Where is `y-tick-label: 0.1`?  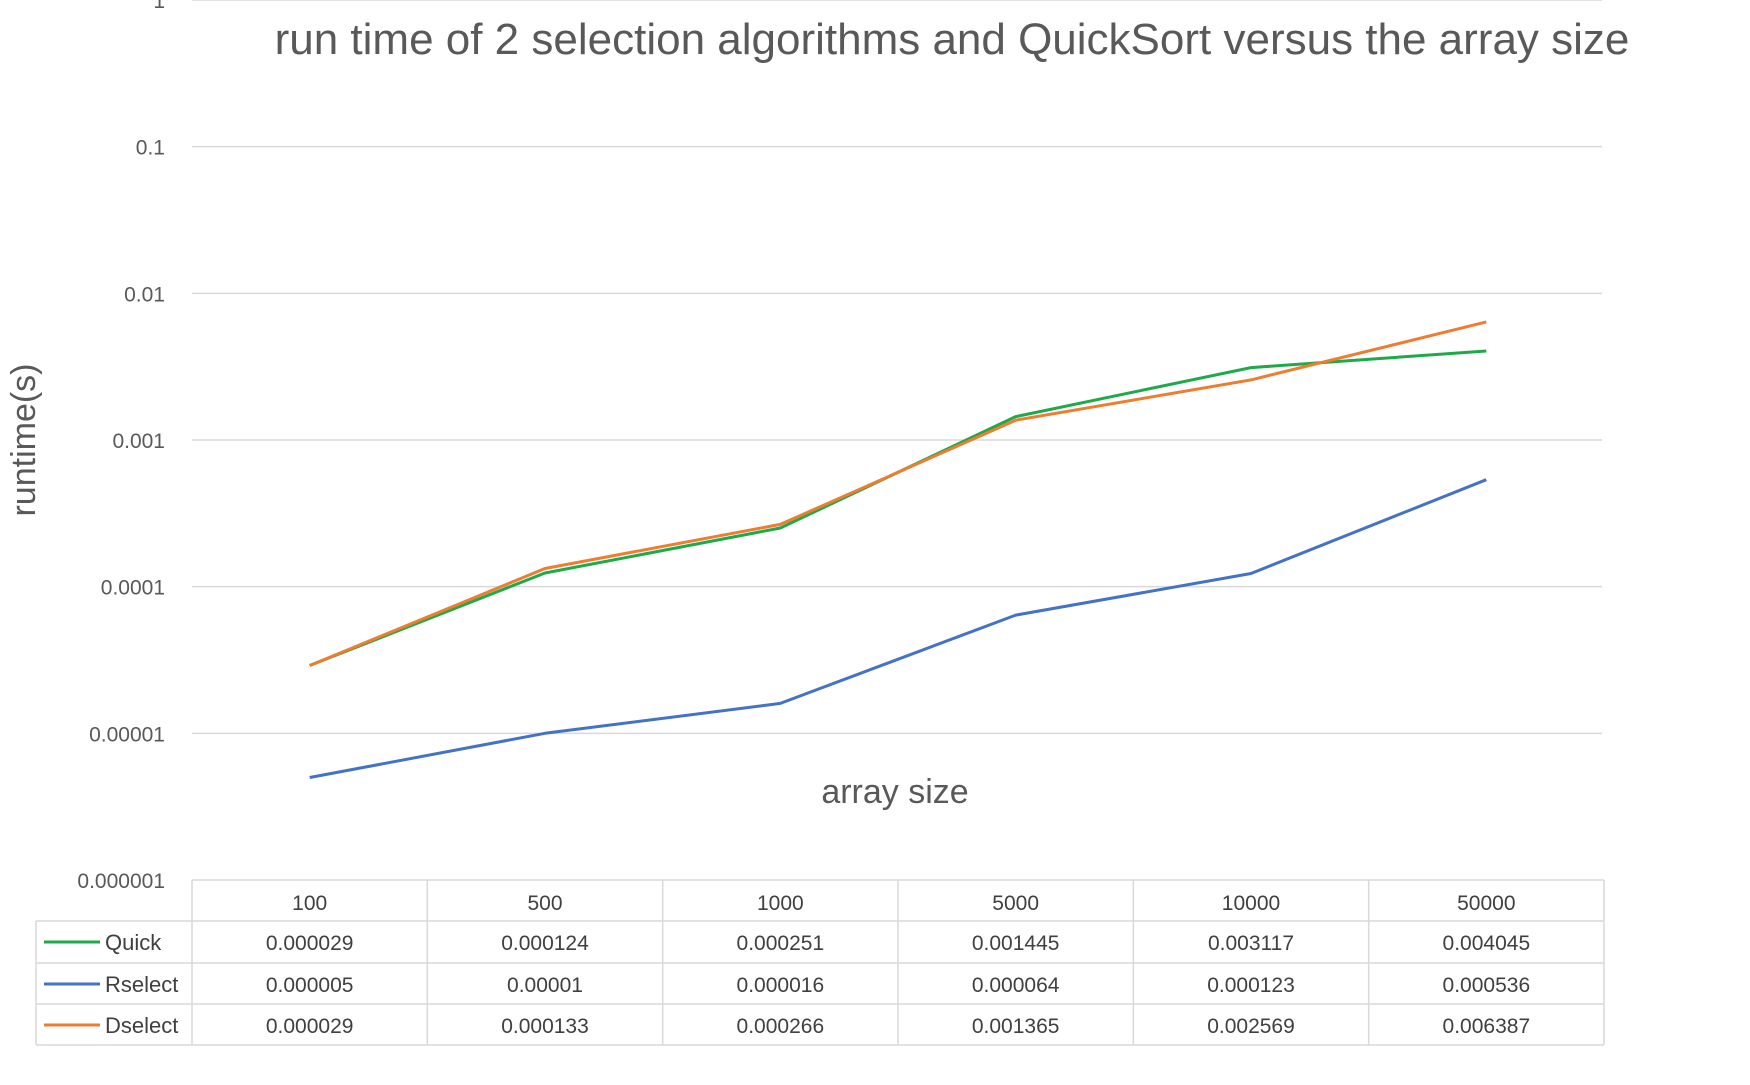
y-tick-label: 0.1 is located at coordinates (150, 148).